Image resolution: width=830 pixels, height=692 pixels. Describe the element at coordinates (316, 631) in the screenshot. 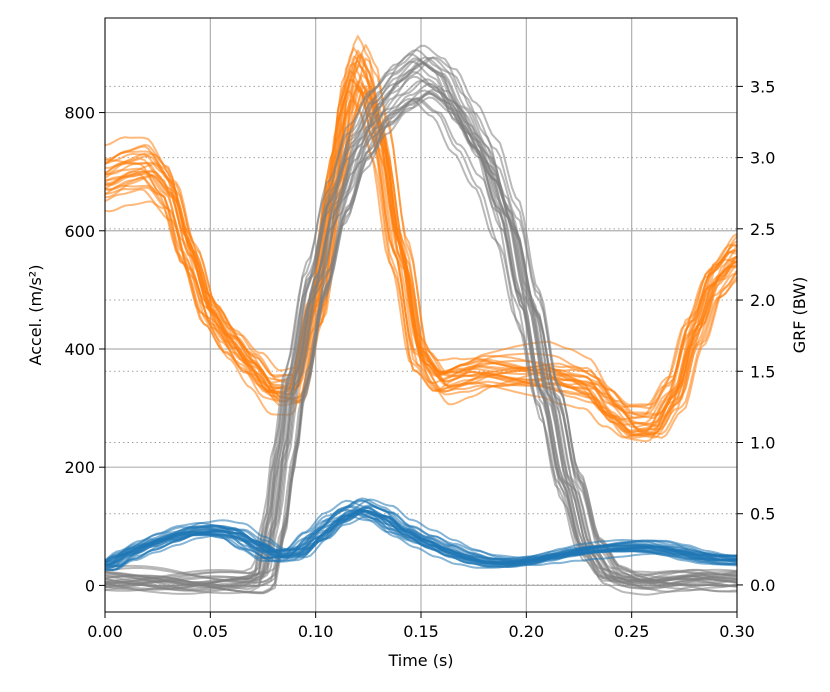

I see `x-tick-label: 0.10` at that location.